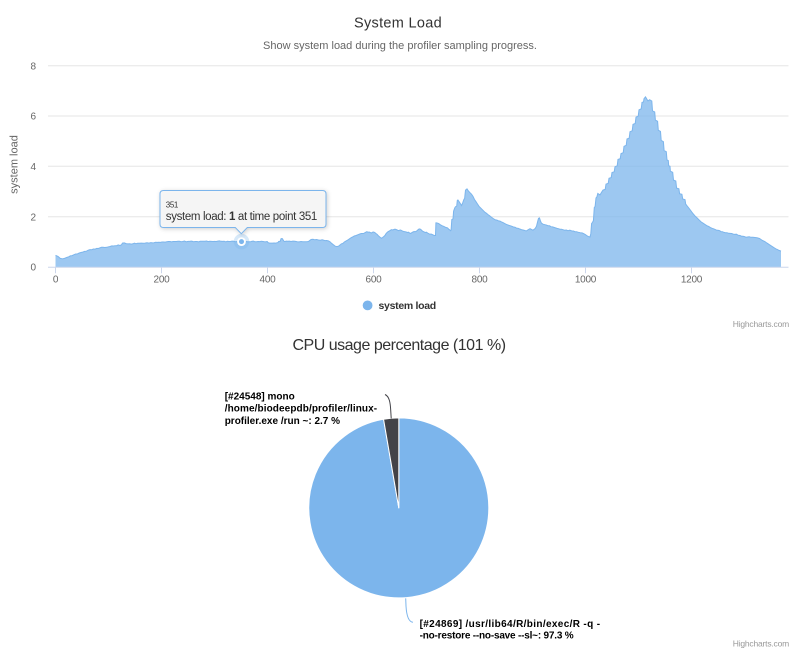 Image resolution: width=800 pixels, height=653 pixels. I want to click on svg-text: CPU usage percentage (101 %), so click(398, 345).